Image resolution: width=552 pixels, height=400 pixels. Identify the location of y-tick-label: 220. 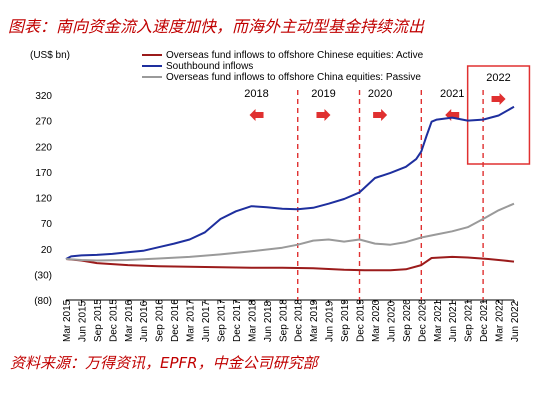
(43, 147).